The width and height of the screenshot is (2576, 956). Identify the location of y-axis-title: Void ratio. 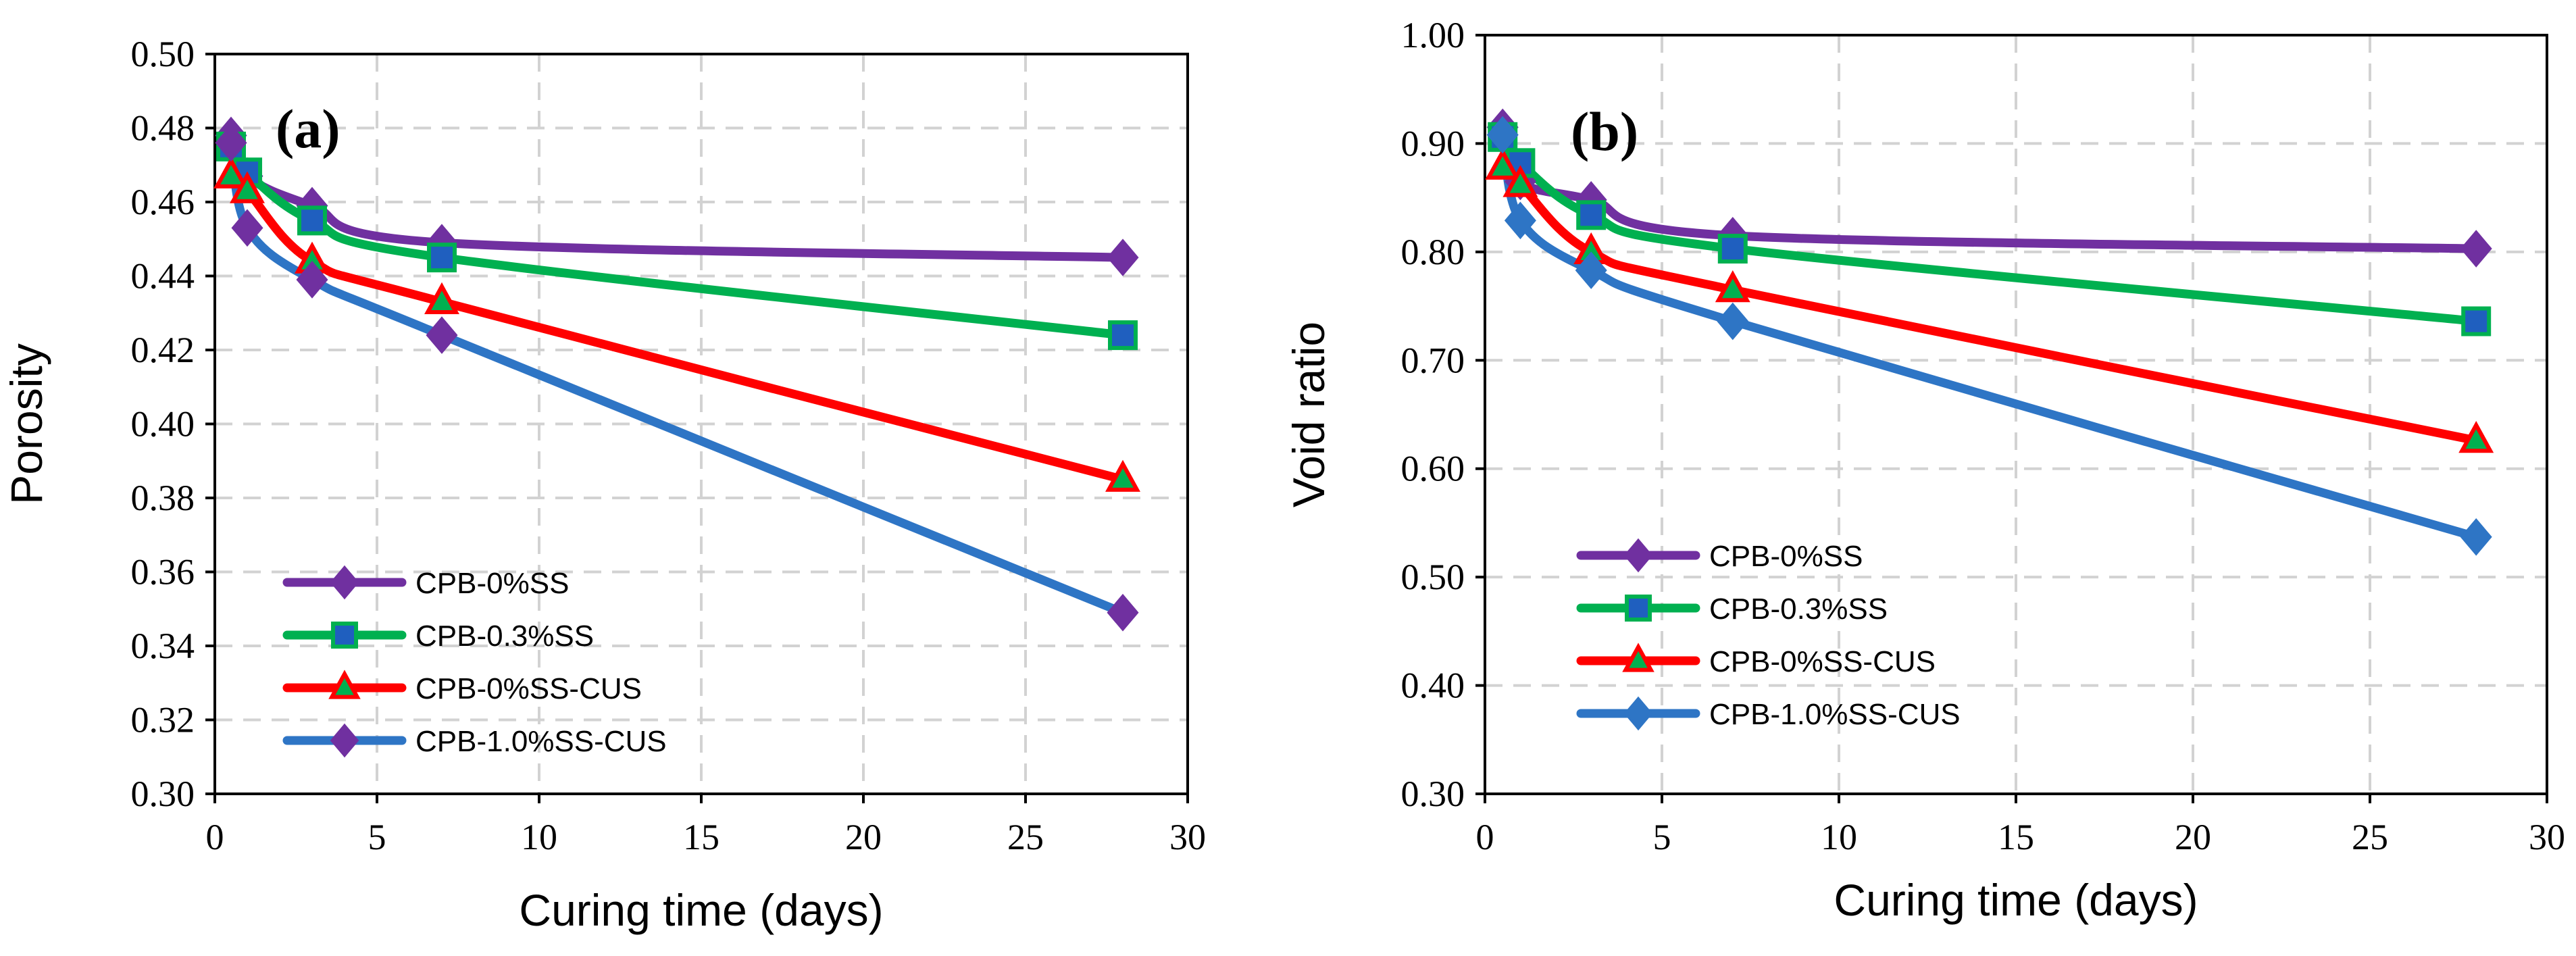
(1309, 414).